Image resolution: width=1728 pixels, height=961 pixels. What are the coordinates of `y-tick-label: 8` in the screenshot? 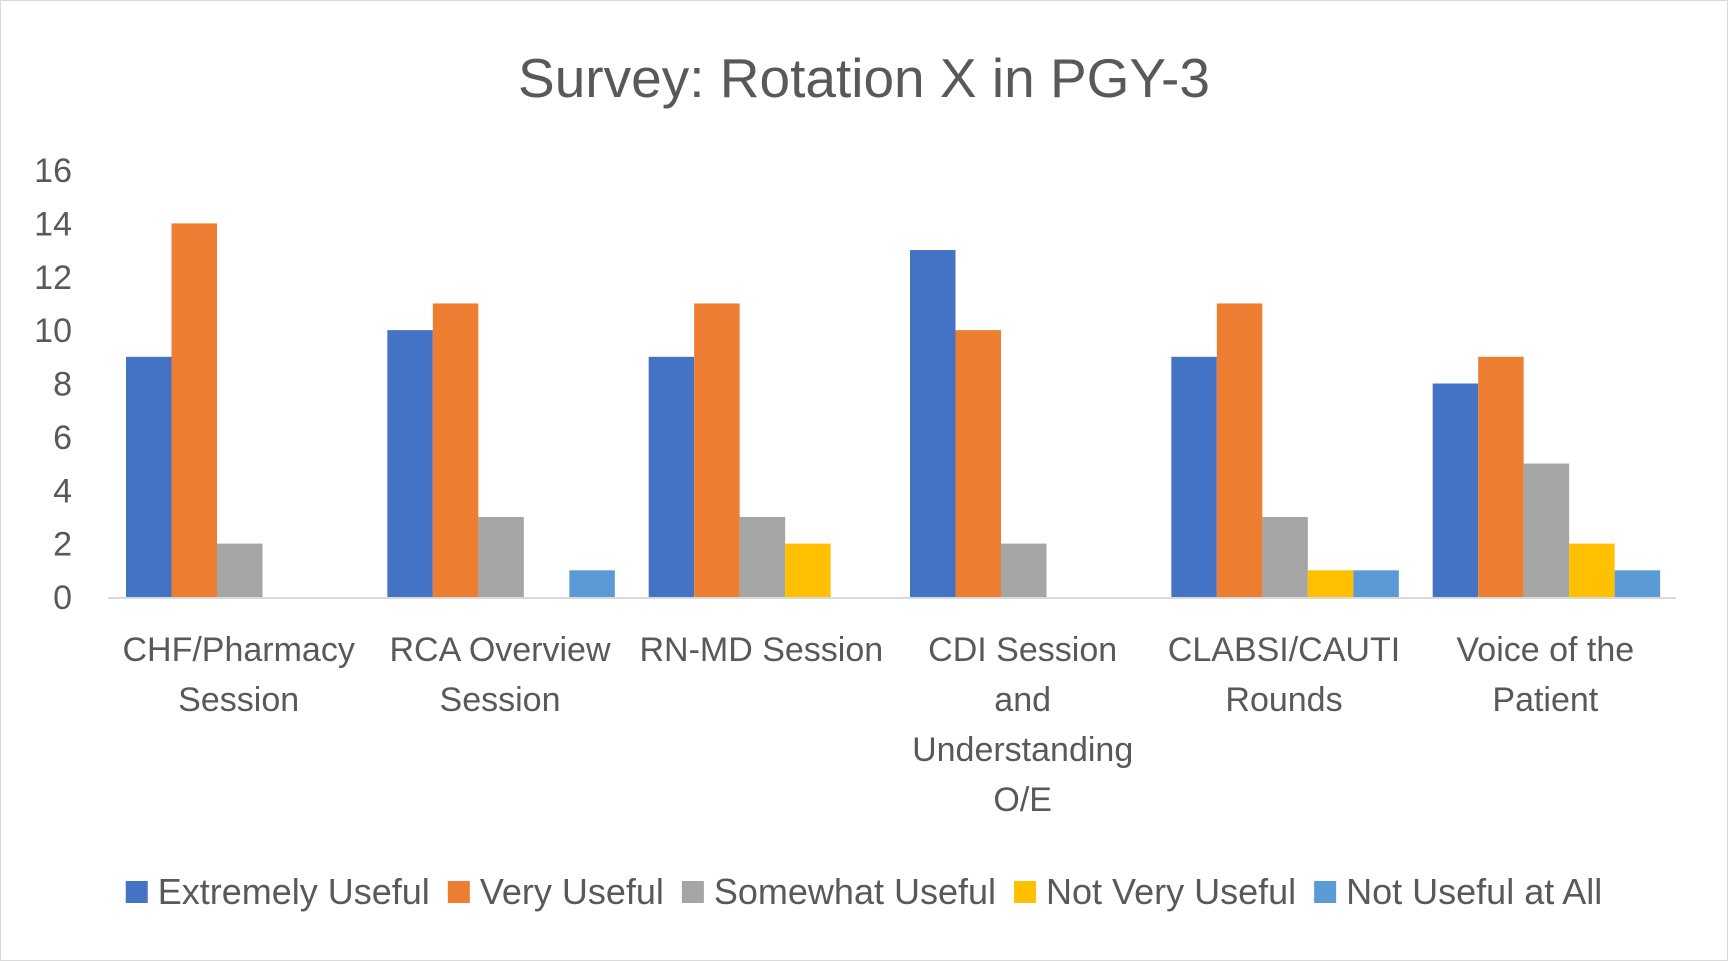 It's located at (62, 385).